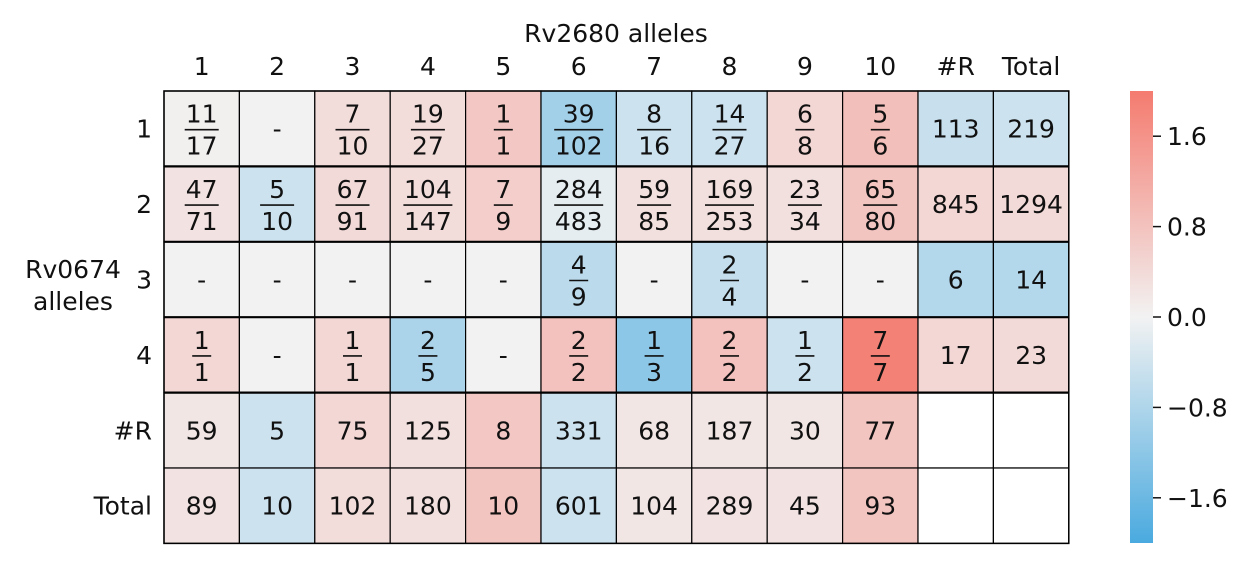 The image size is (1259, 567). I want to click on cell-r3-c4: -, so click(503, 355).